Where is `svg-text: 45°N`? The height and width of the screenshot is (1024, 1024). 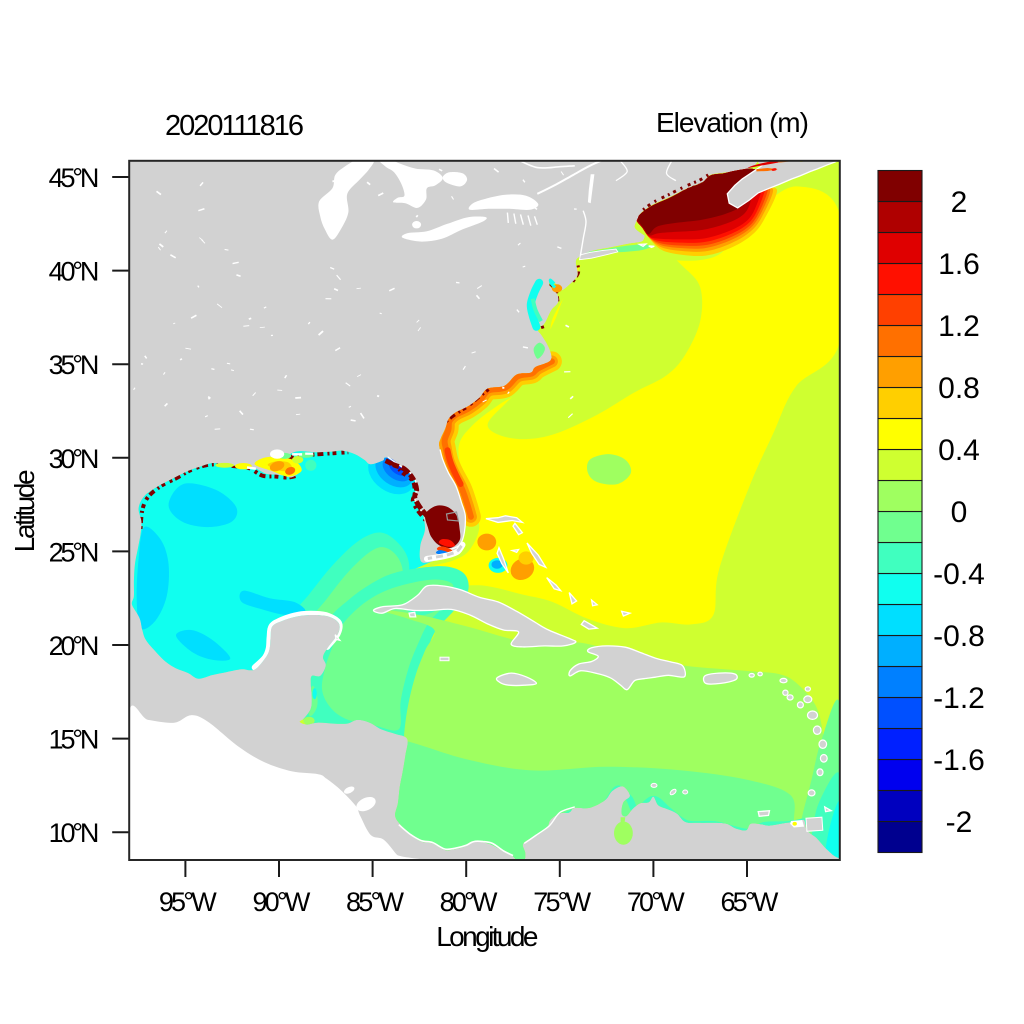 svg-text: 45°N is located at coordinates (73, 178).